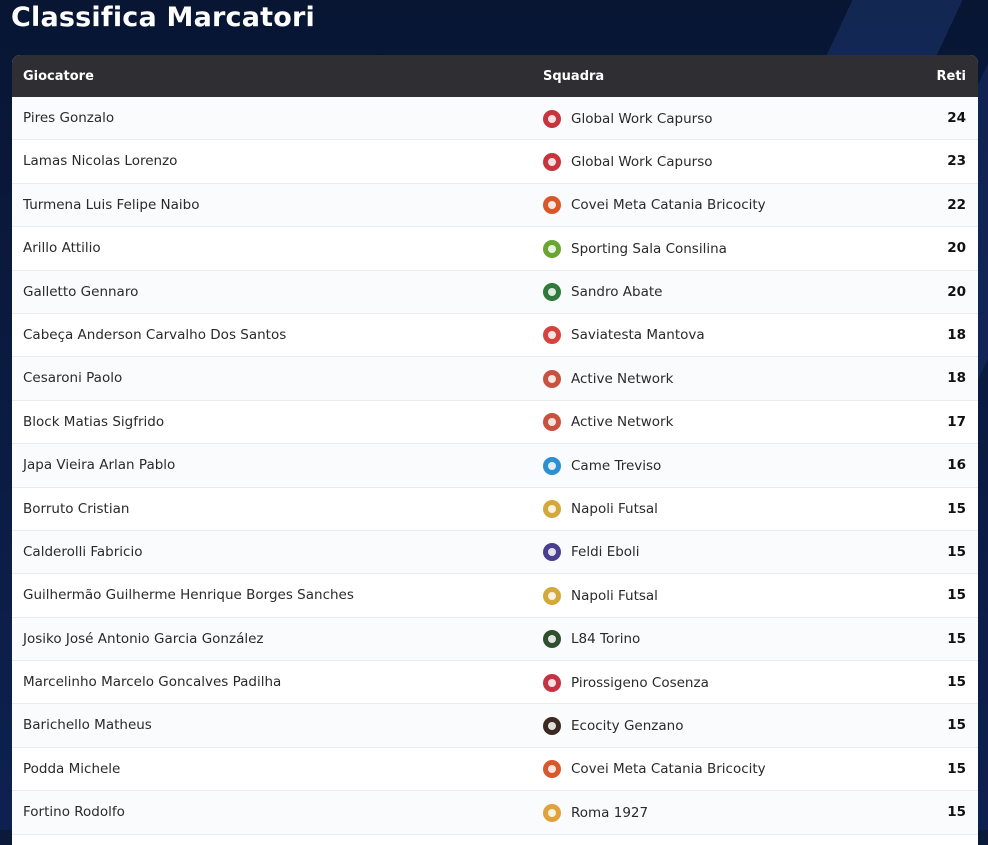  What do you see at coordinates (552, 335) in the screenshot?
I see `saviatesta-mantova-logo-icon` at bounding box center [552, 335].